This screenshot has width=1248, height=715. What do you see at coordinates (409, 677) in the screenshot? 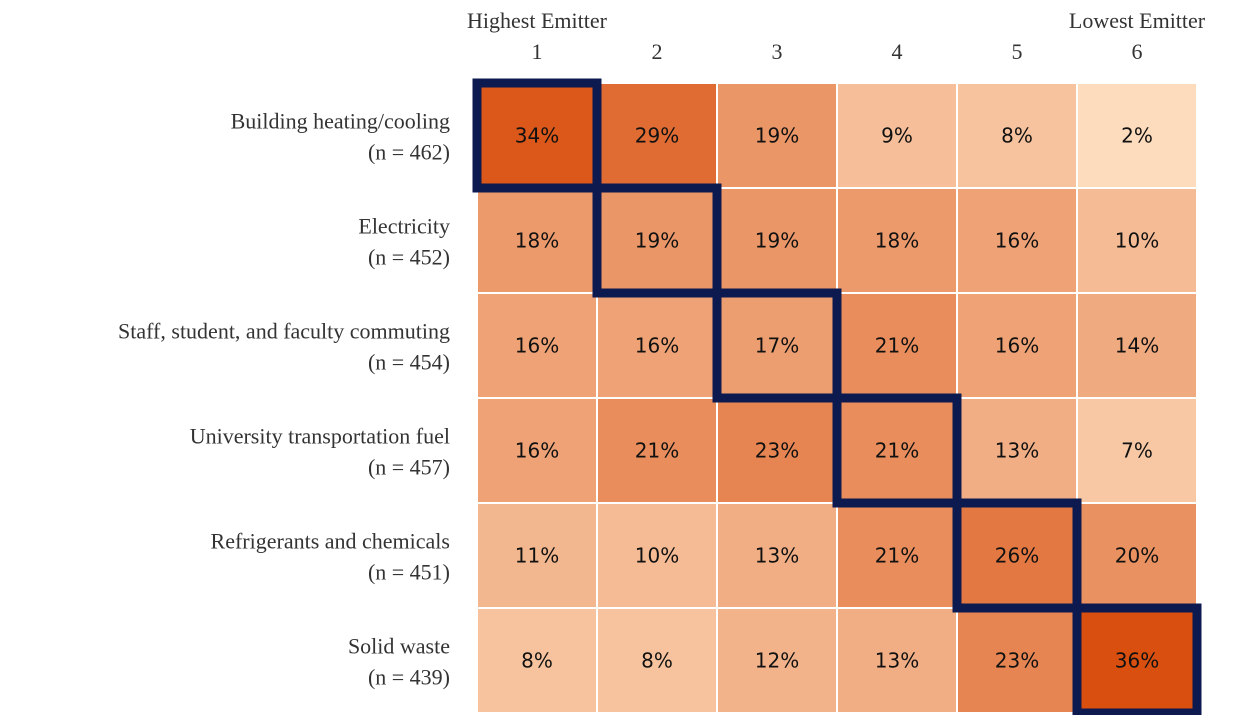
I see `row-n-label: (n = 439)` at bounding box center [409, 677].